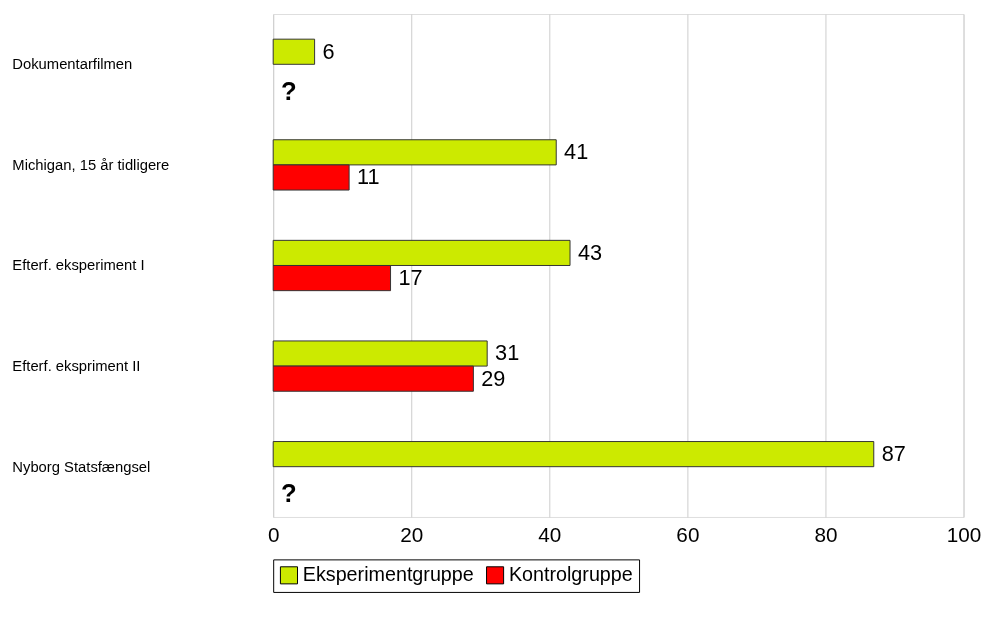  What do you see at coordinates (507, 353) in the screenshot?
I see `data-label: 31` at bounding box center [507, 353].